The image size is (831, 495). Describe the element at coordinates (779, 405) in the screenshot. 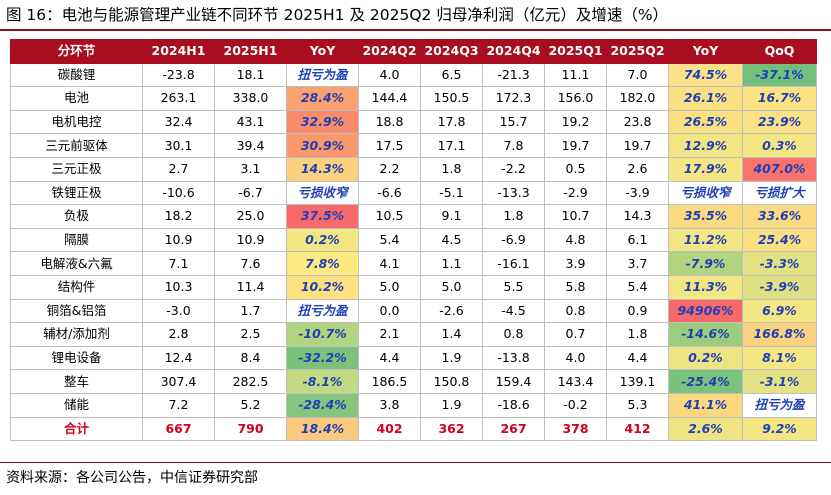

I see `cell-qoq: 扭亏为盈` at that location.